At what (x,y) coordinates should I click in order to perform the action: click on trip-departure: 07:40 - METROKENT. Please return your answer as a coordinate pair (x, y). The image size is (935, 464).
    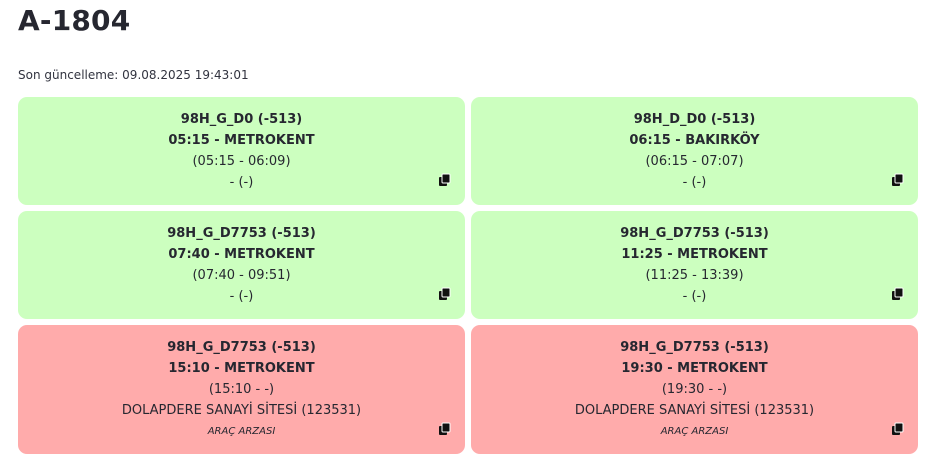
    Looking at the image, I should click on (241, 254).